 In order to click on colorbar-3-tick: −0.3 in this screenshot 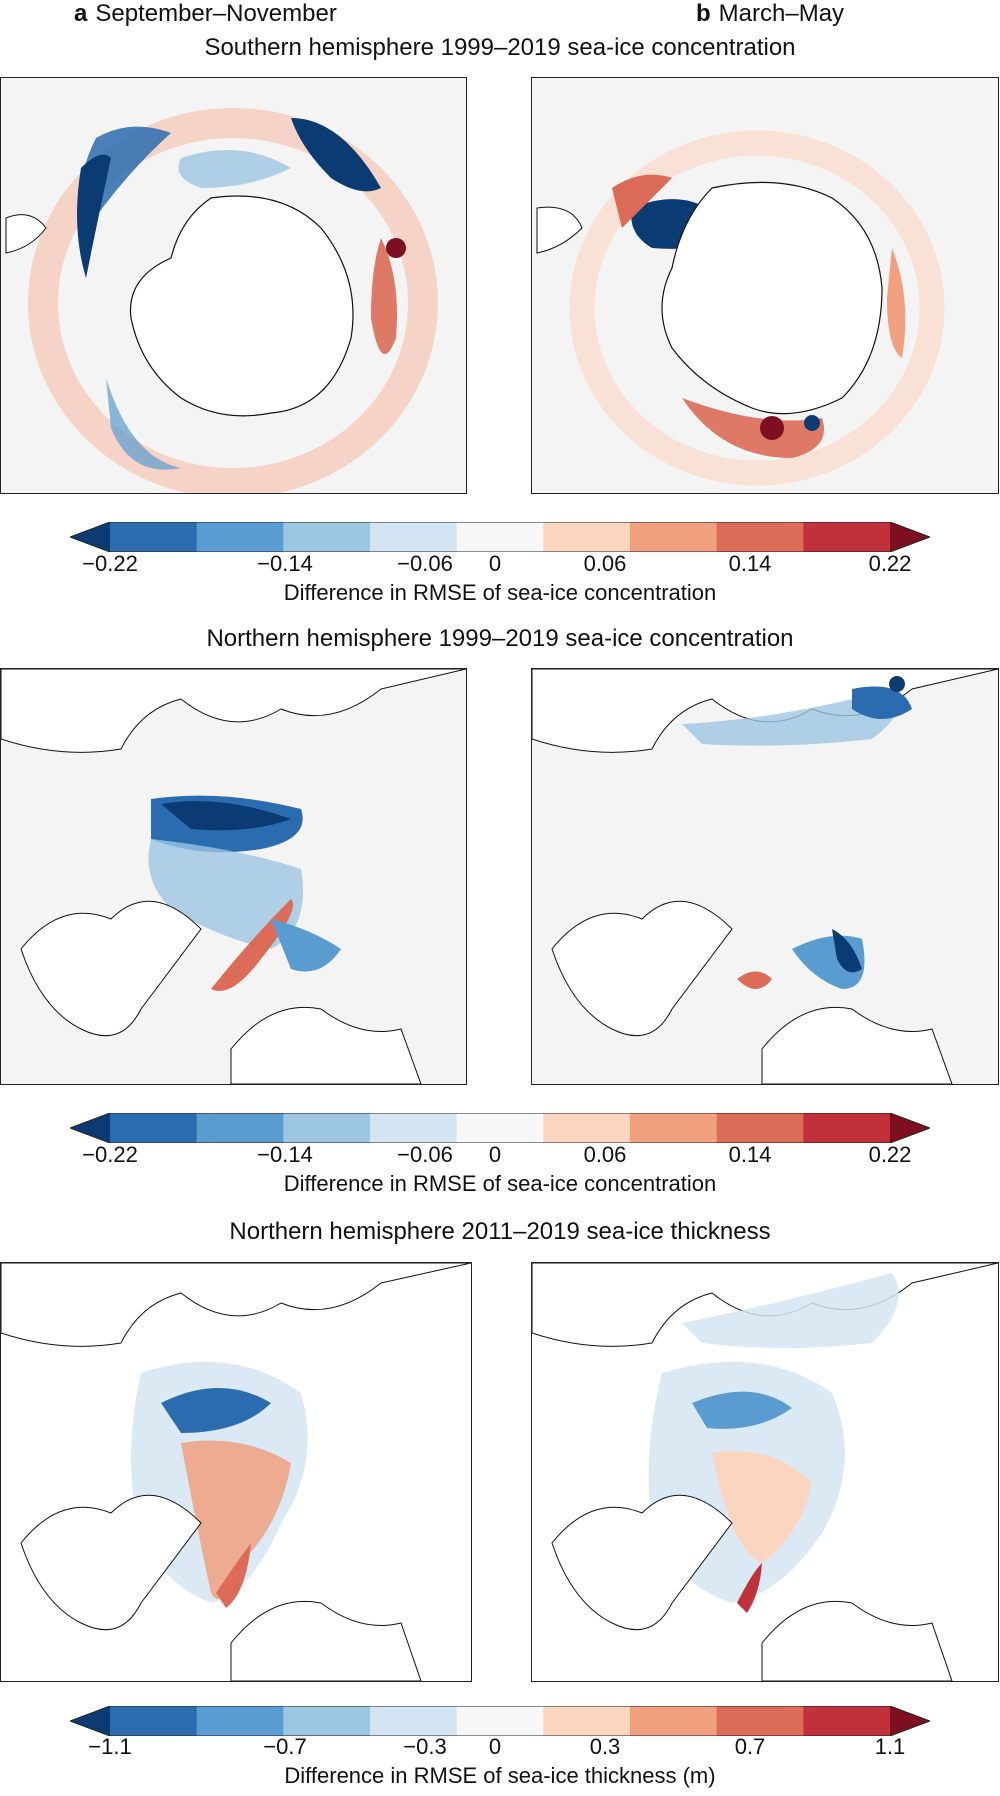, I will do `click(425, 1746)`.